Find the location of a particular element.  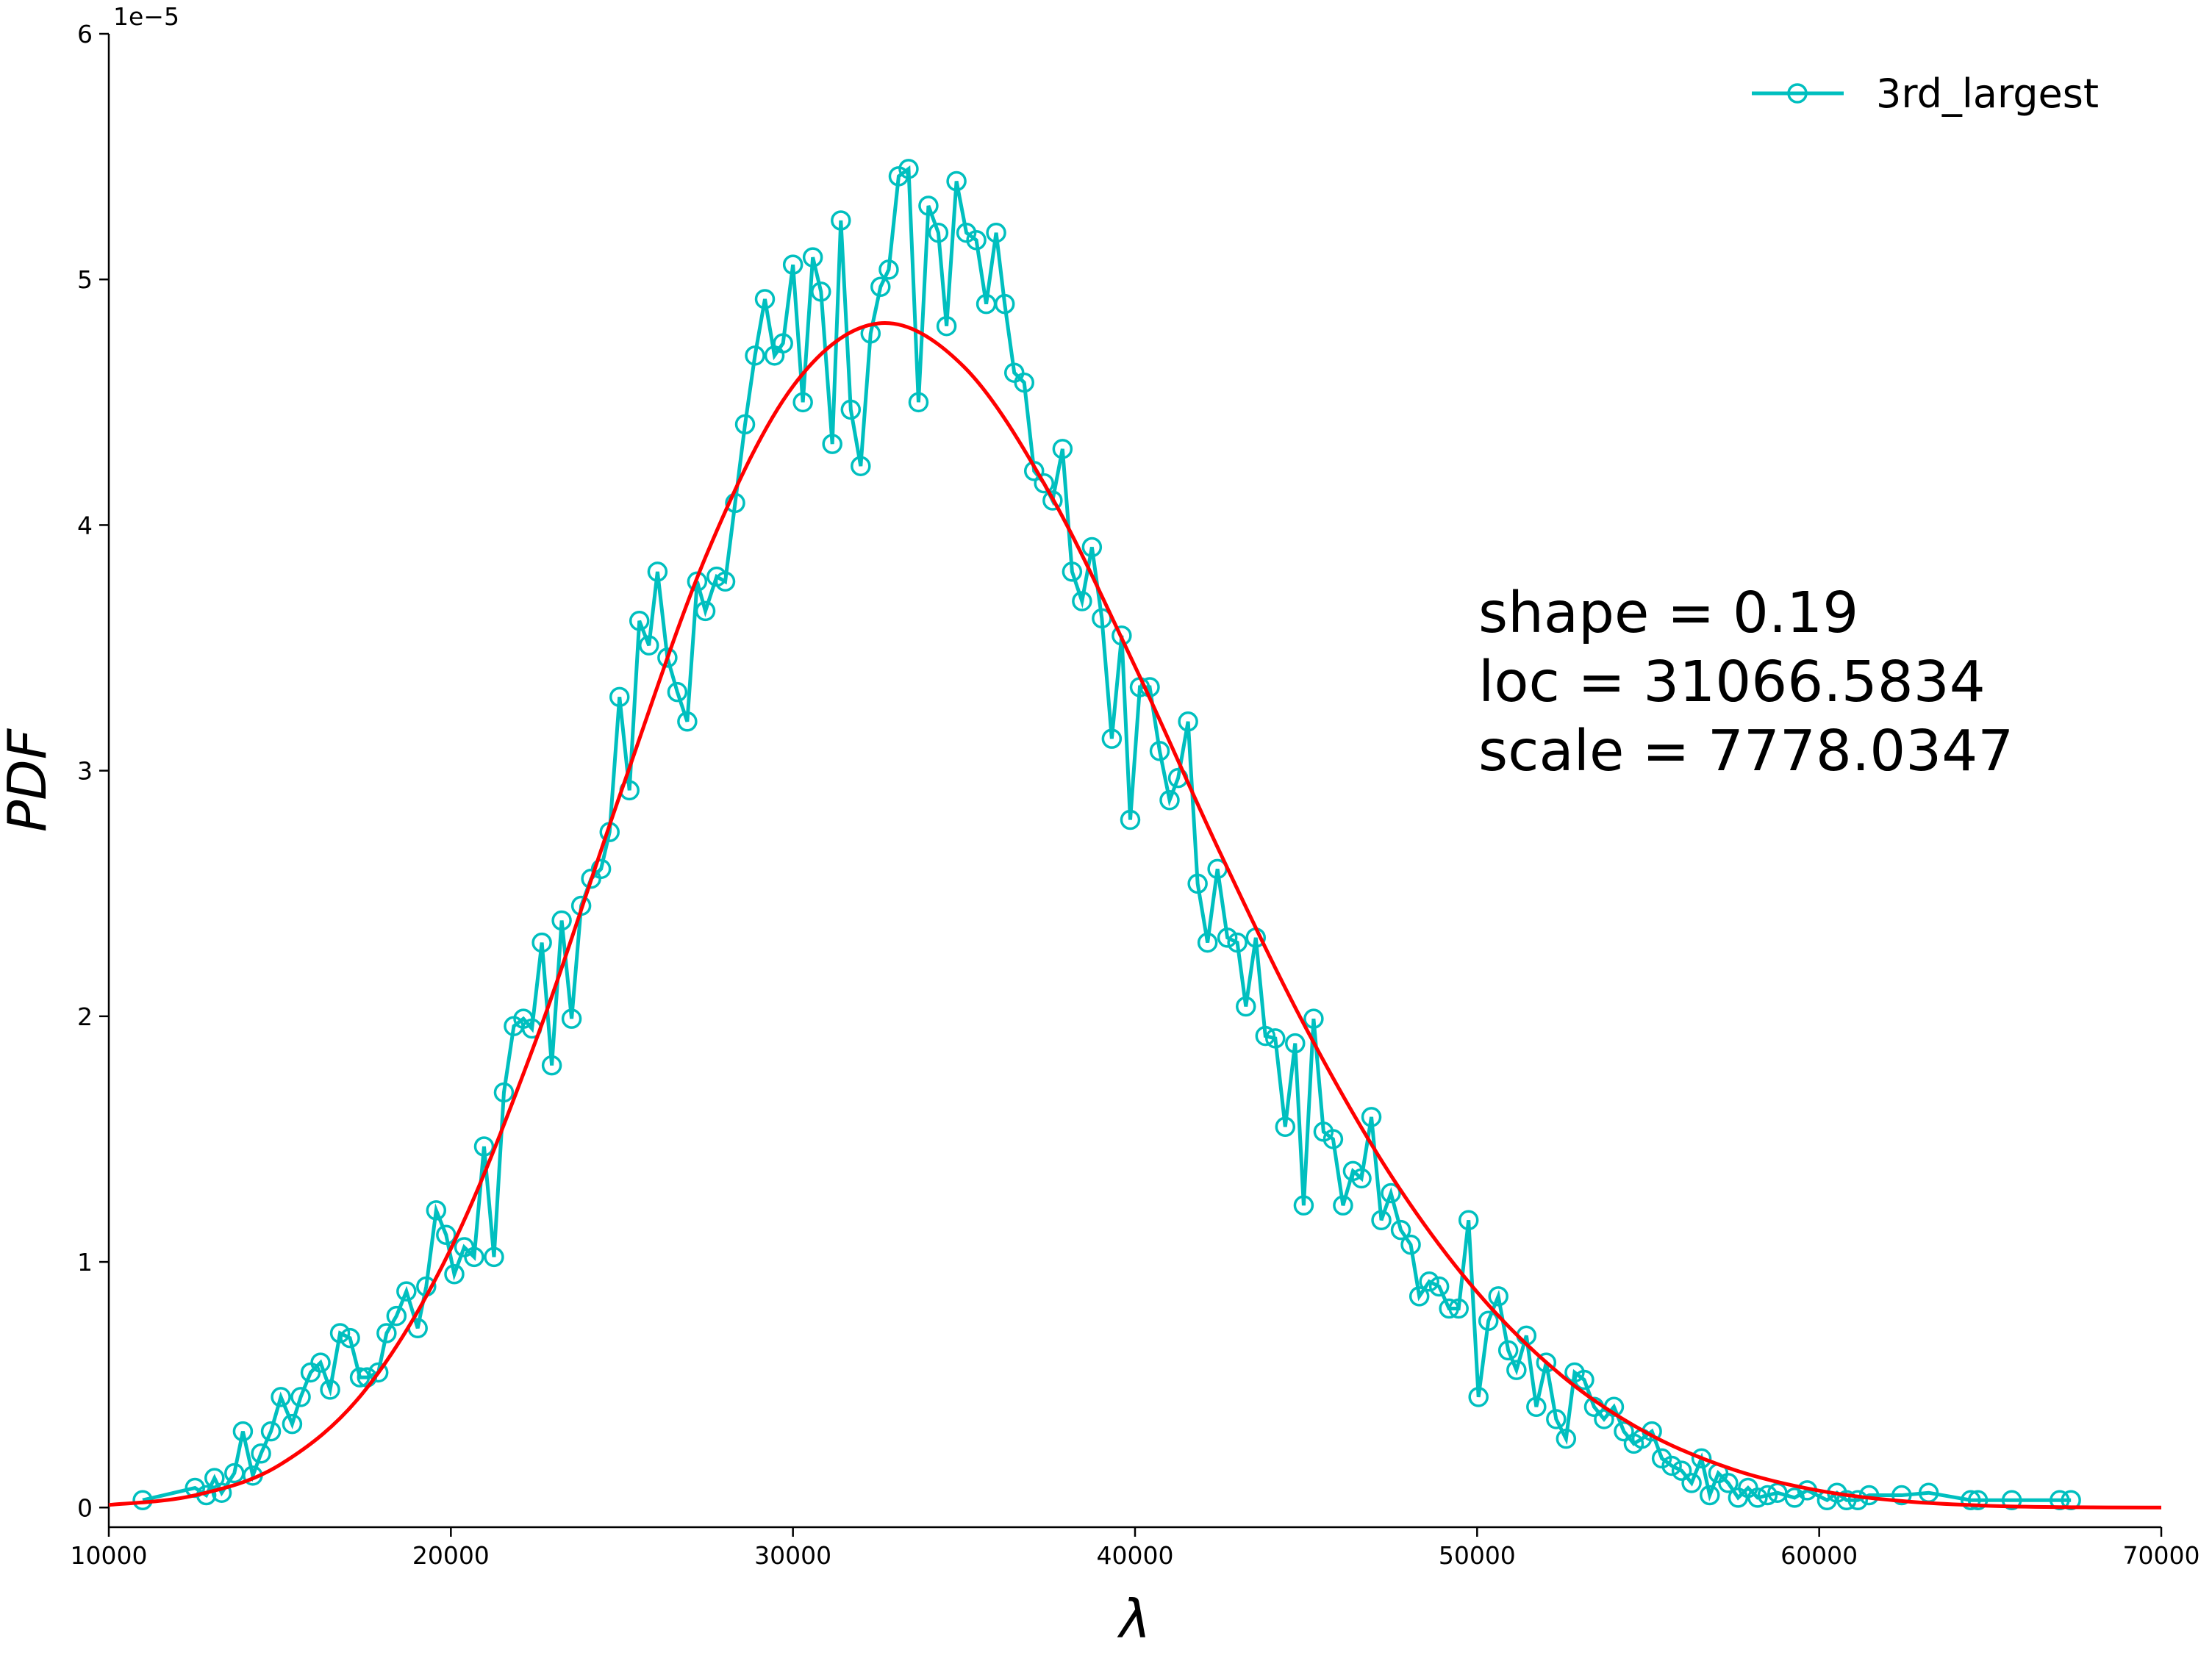

y-tick-label: 4 is located at coordinates (85, 525).